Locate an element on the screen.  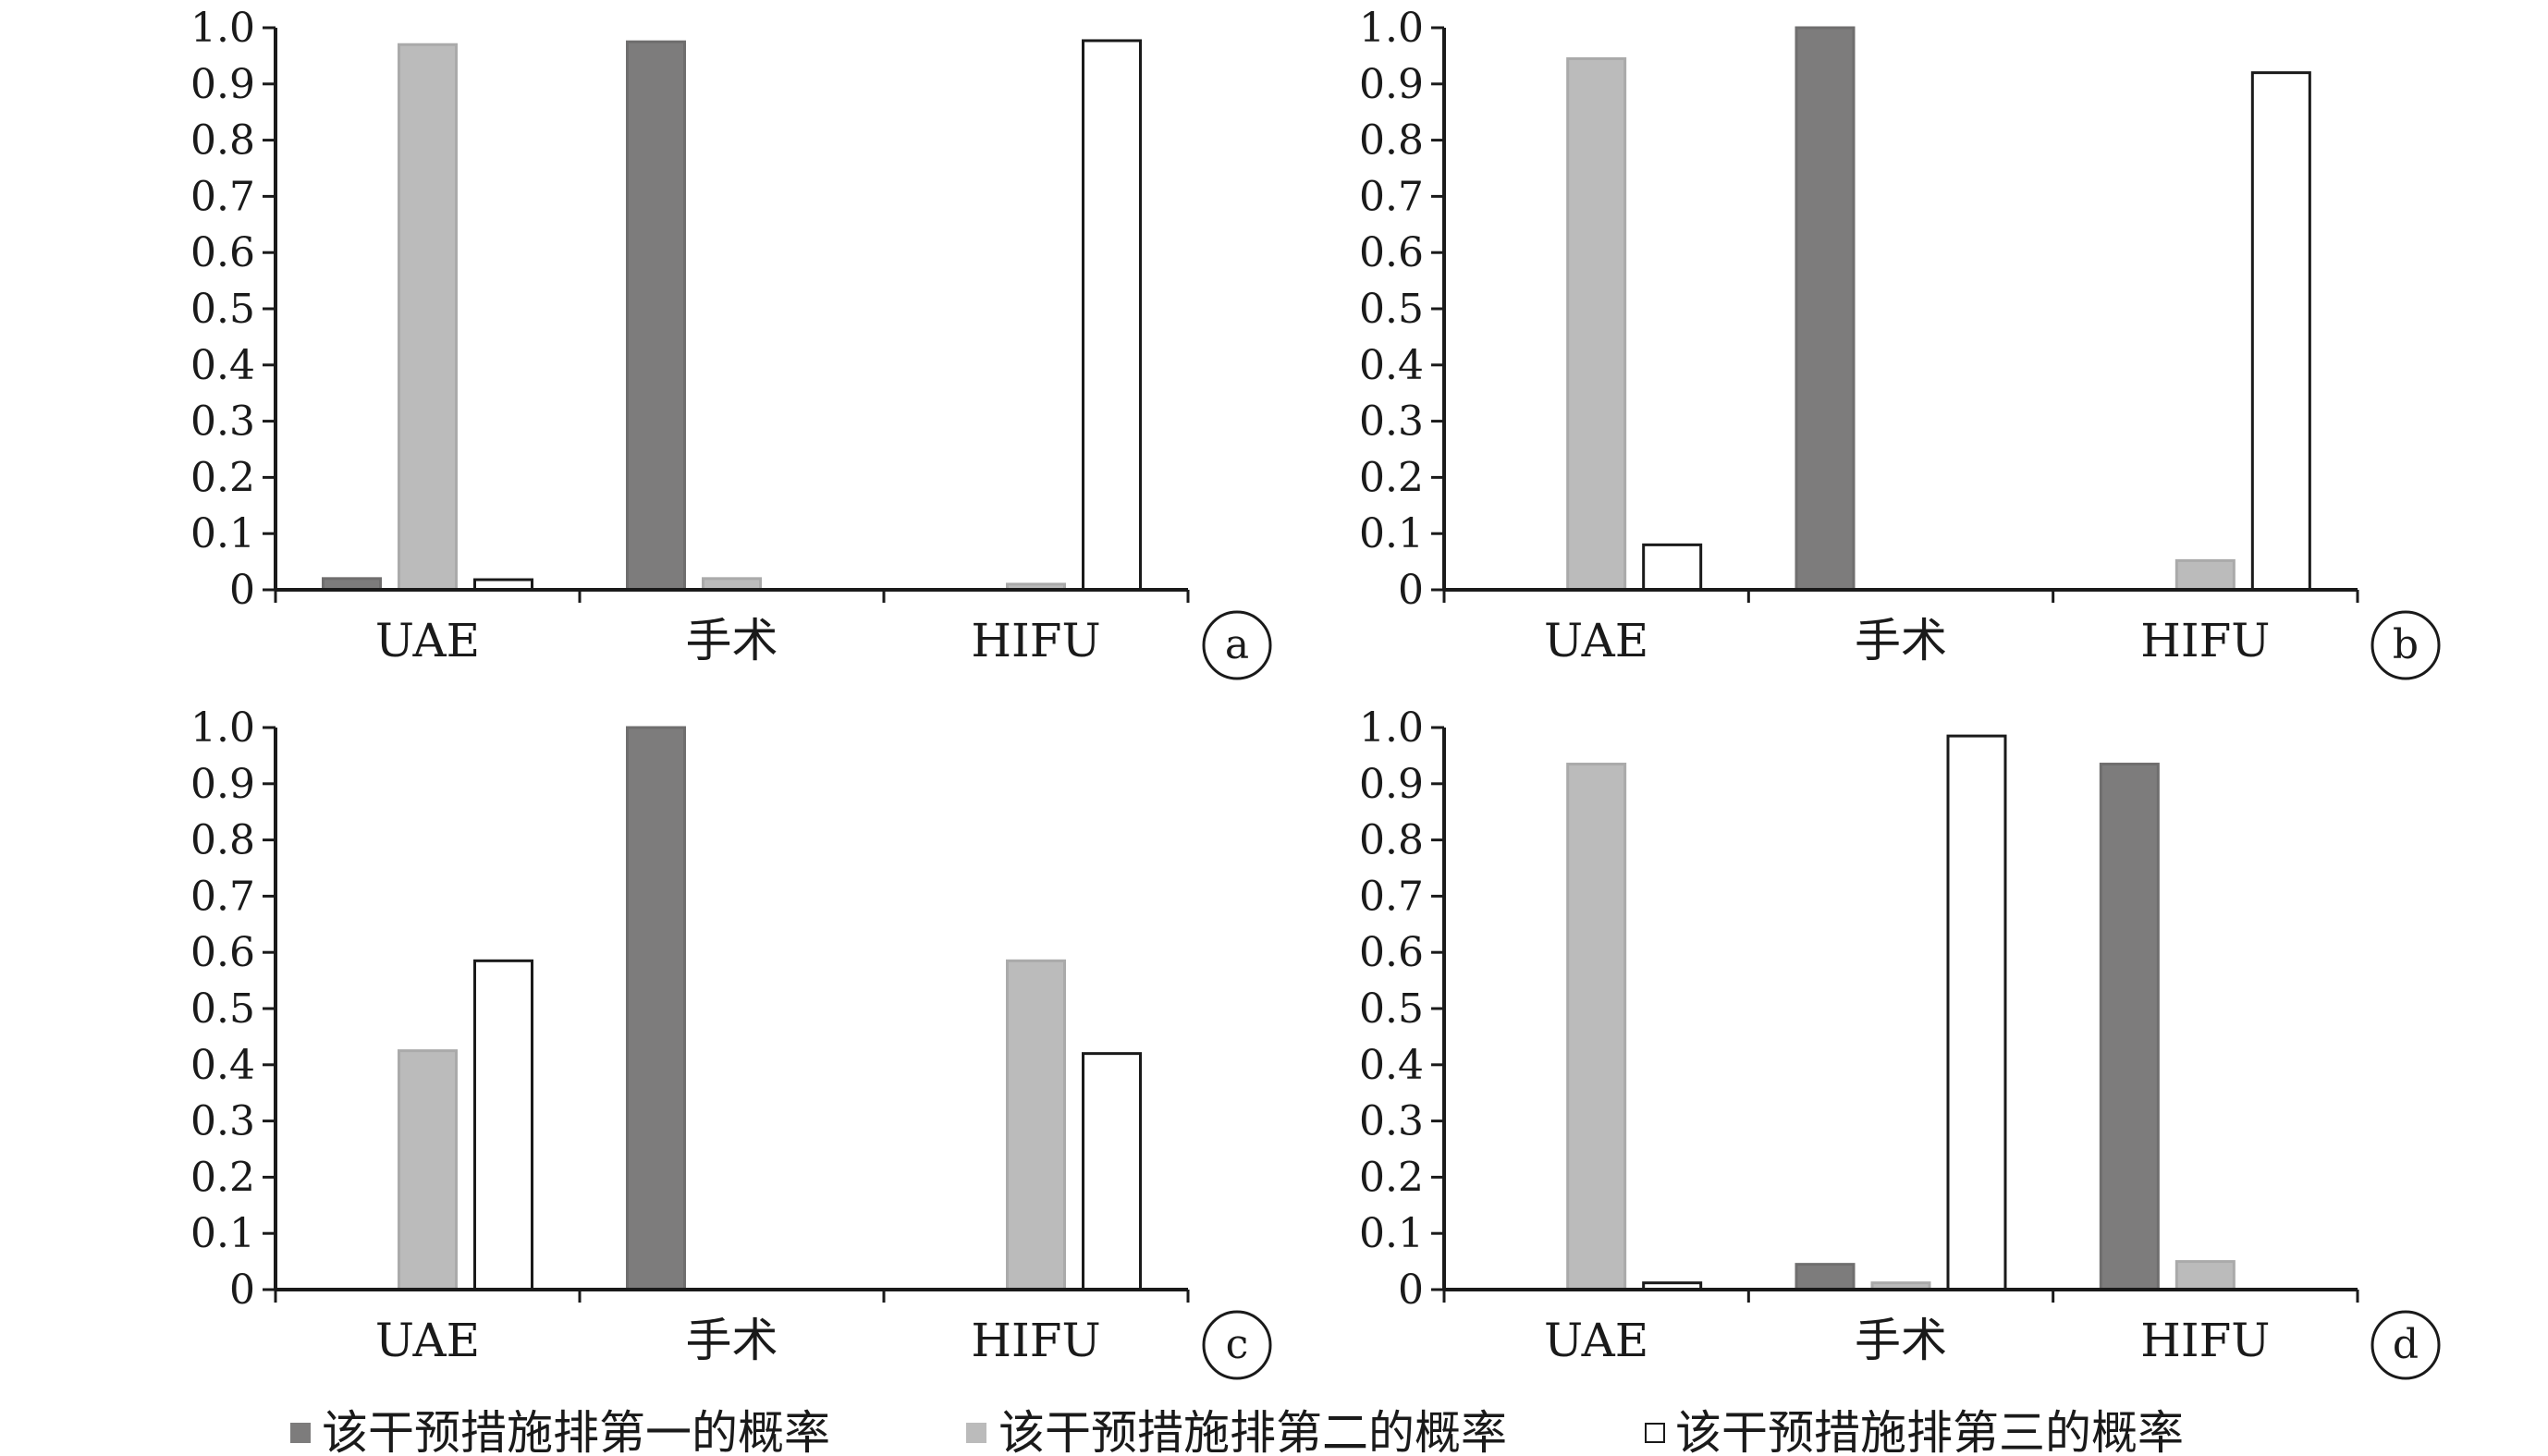
panel-label: b is located at coordinates (2406, 644).